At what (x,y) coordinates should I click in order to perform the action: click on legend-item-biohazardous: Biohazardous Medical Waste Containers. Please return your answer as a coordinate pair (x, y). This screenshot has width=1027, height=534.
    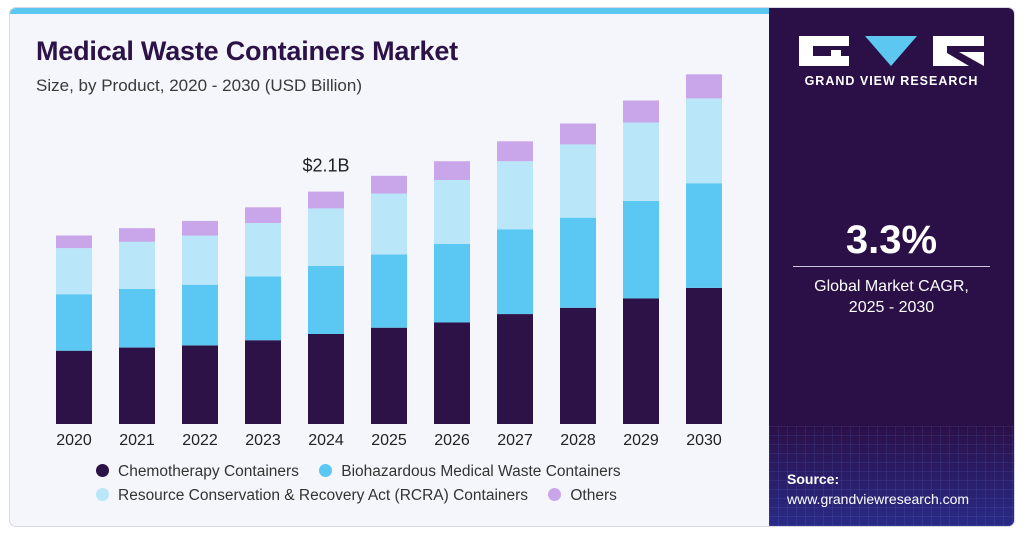
    Looking at the image, I should click on (470, 472).